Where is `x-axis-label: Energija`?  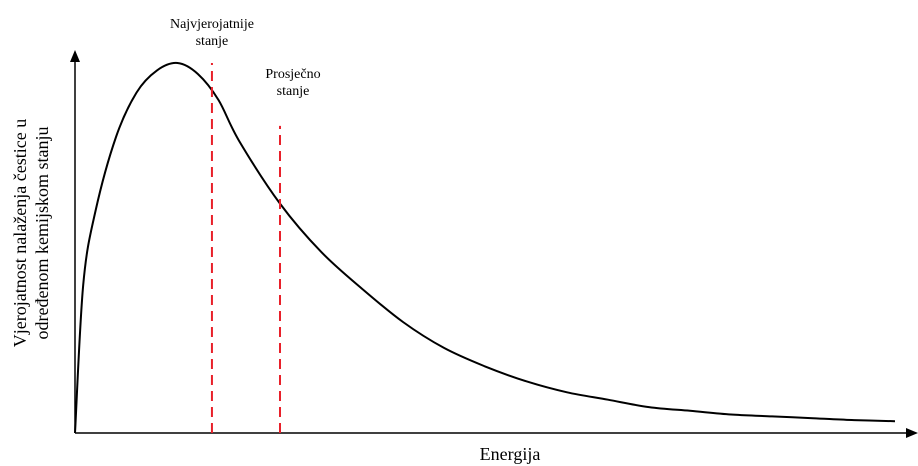
x-axis-label: Energija is located at coordinates (510, 454).